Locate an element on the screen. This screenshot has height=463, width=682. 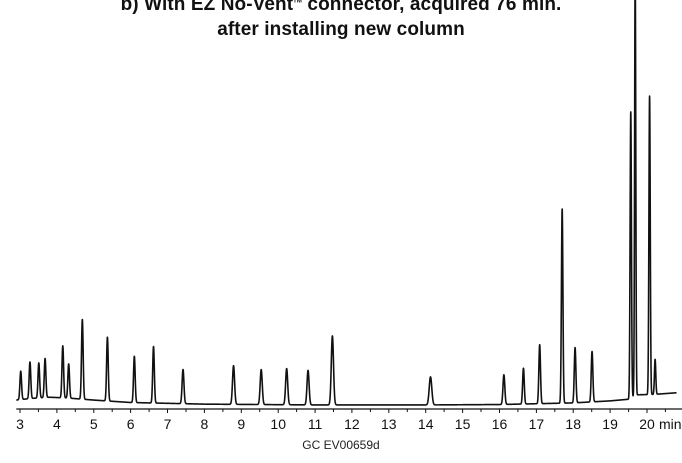
x-tick-label: 4 is located at coordinates (57, 424).